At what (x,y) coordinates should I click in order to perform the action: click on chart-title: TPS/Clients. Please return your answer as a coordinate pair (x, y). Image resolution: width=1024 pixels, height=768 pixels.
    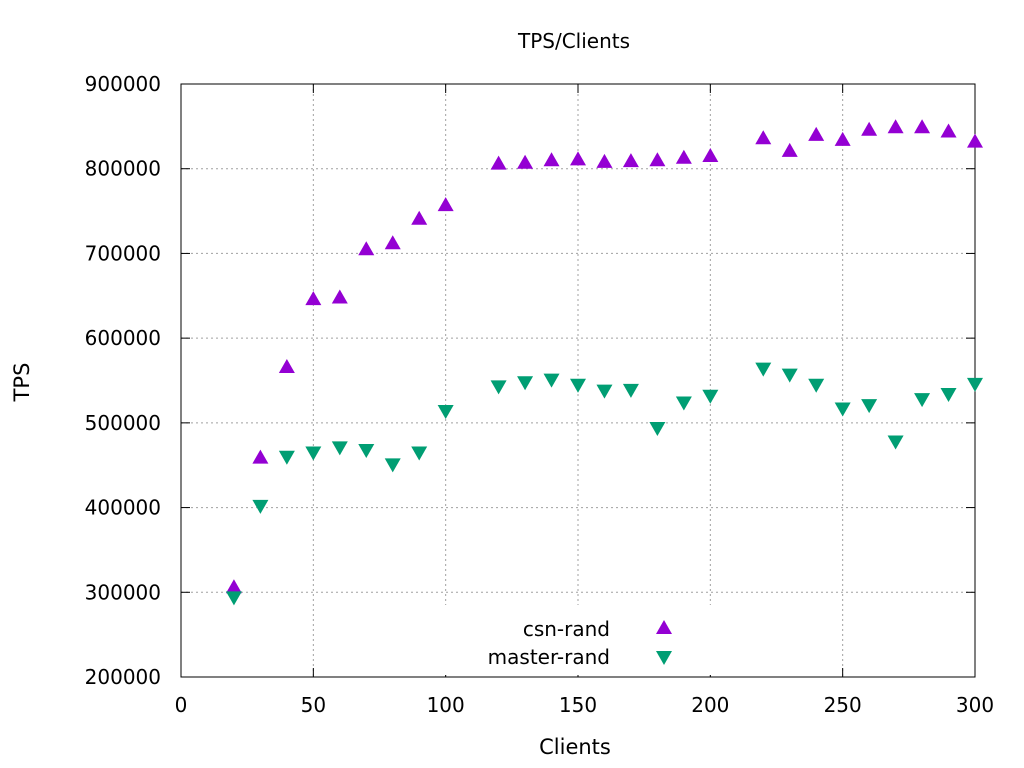
    Looking at the image, I should click on (573, 41).